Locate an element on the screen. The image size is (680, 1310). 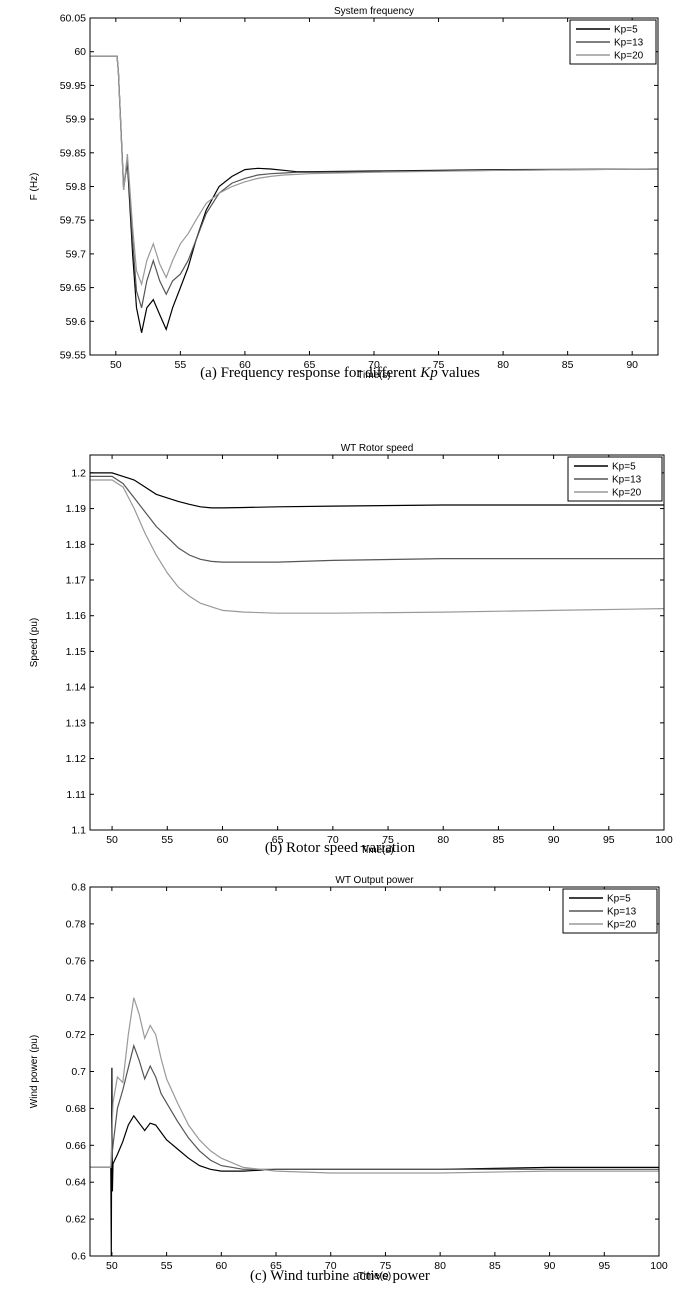
y-tick-label: 59.8 is located at coordinates (76, 187).